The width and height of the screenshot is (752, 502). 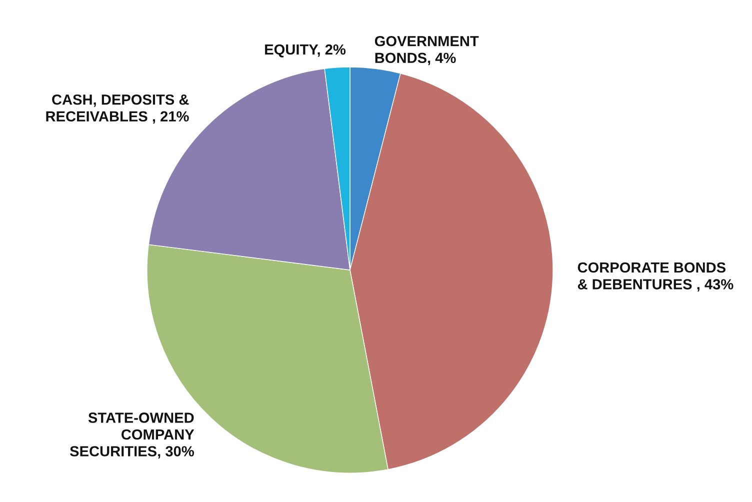 I want to click on slice-label: CASH, DEPOSITS & RECEIVABLES , 21%, so click(x=117, y=109).